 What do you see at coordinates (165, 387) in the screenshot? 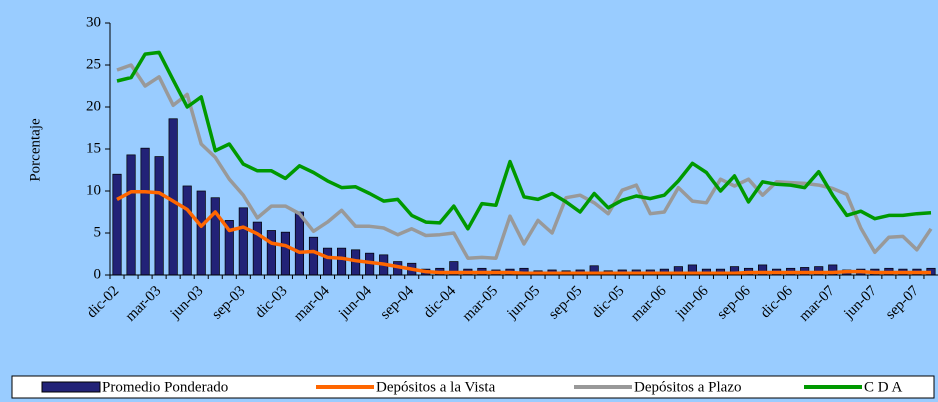
I see `legend-label: Promedio Ponderado` at bounding box center [165, 387].